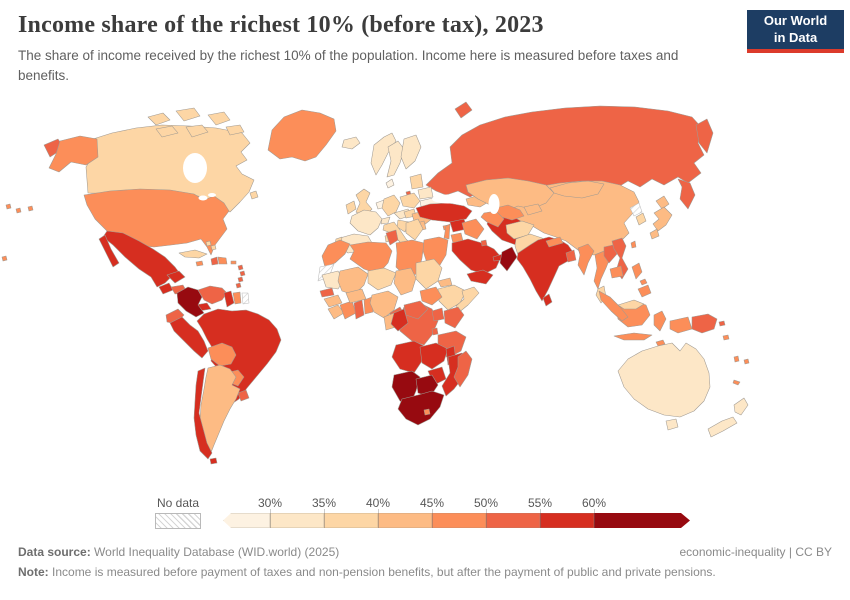  What do you see at coordinates (392, 237) in the screenshot?
I see `country-tunisia` at bounding box center [392, 237].